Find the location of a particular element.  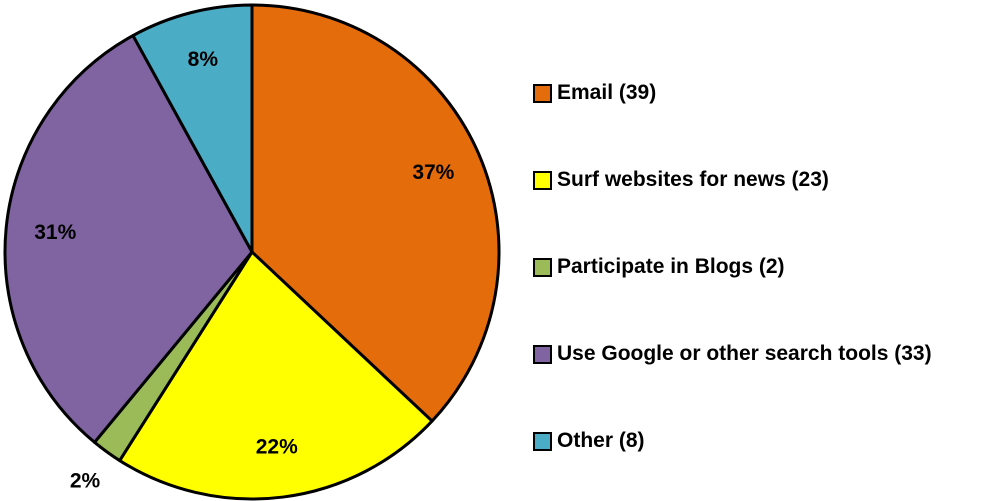

legend-label: Use Google or other search tools (33) is located at coordinates (744, 353).